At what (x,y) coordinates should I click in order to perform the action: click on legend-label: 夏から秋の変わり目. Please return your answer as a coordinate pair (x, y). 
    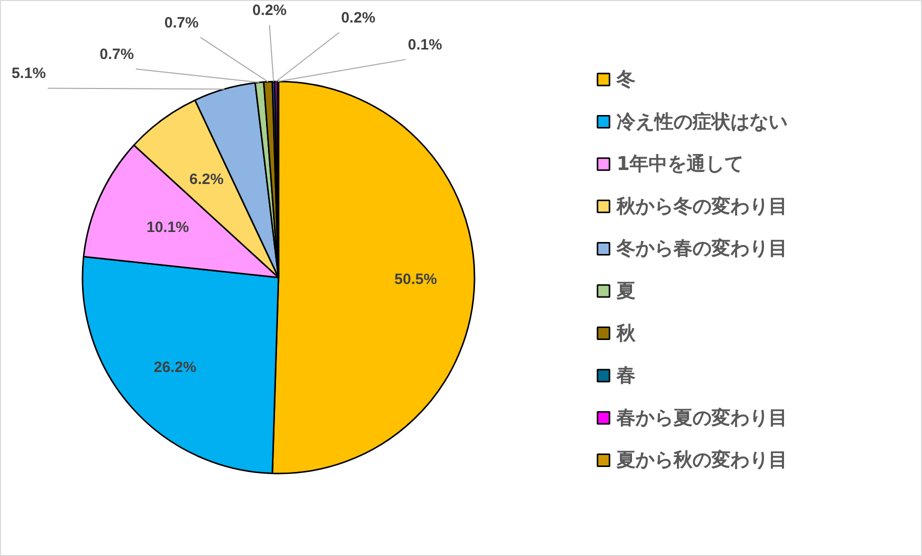
    Looking at the image, I should click on (702, 460).